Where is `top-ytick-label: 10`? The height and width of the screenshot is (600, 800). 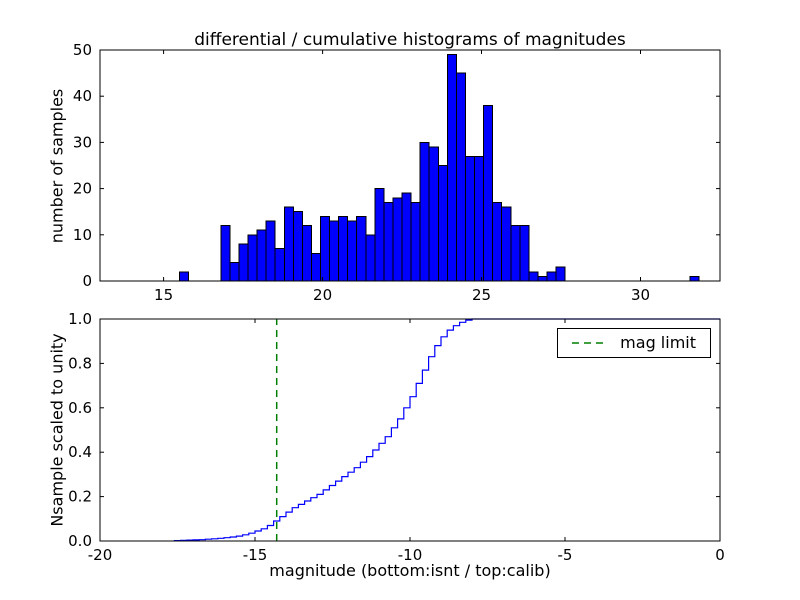
top-ytick-label: 10 is located at coordinates (82, 235).